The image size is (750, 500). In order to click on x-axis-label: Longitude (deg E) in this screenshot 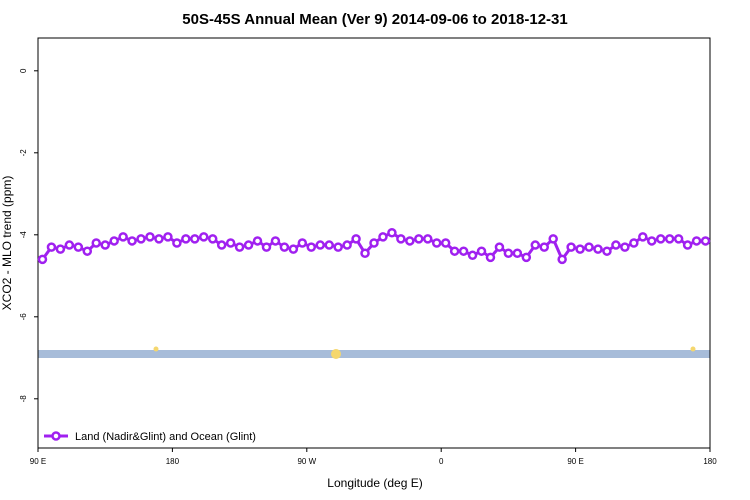, I will do `click(374, 483)`.